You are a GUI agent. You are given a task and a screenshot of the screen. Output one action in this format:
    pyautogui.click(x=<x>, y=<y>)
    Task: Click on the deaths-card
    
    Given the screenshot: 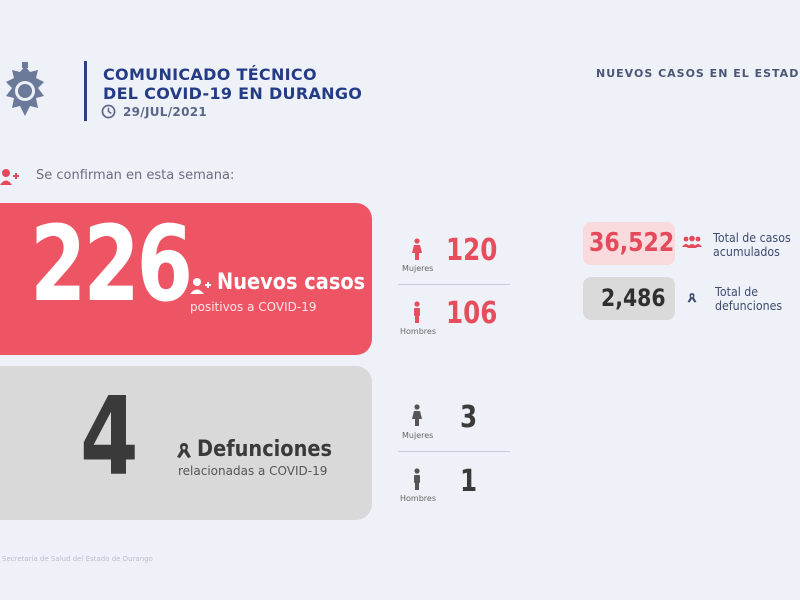 What is the action you would take?
    pyautogui.click(x=186, y=443)
    